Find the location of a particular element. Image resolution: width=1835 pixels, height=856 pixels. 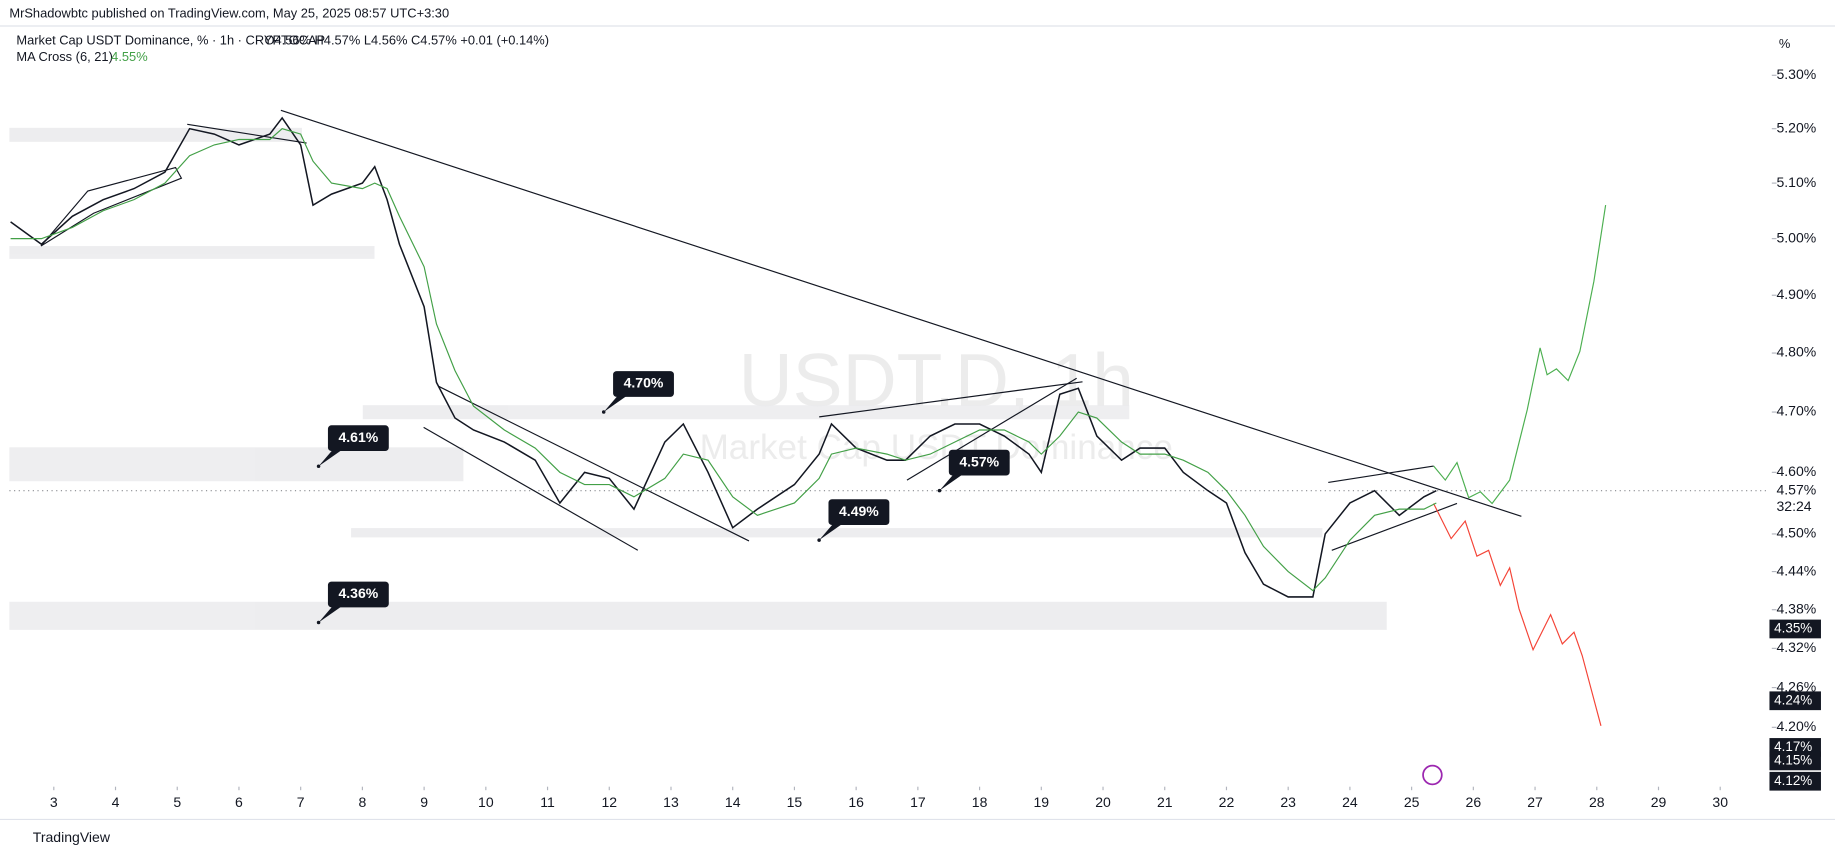

x-tick-label: 10 is located at coordinates (486, 802).